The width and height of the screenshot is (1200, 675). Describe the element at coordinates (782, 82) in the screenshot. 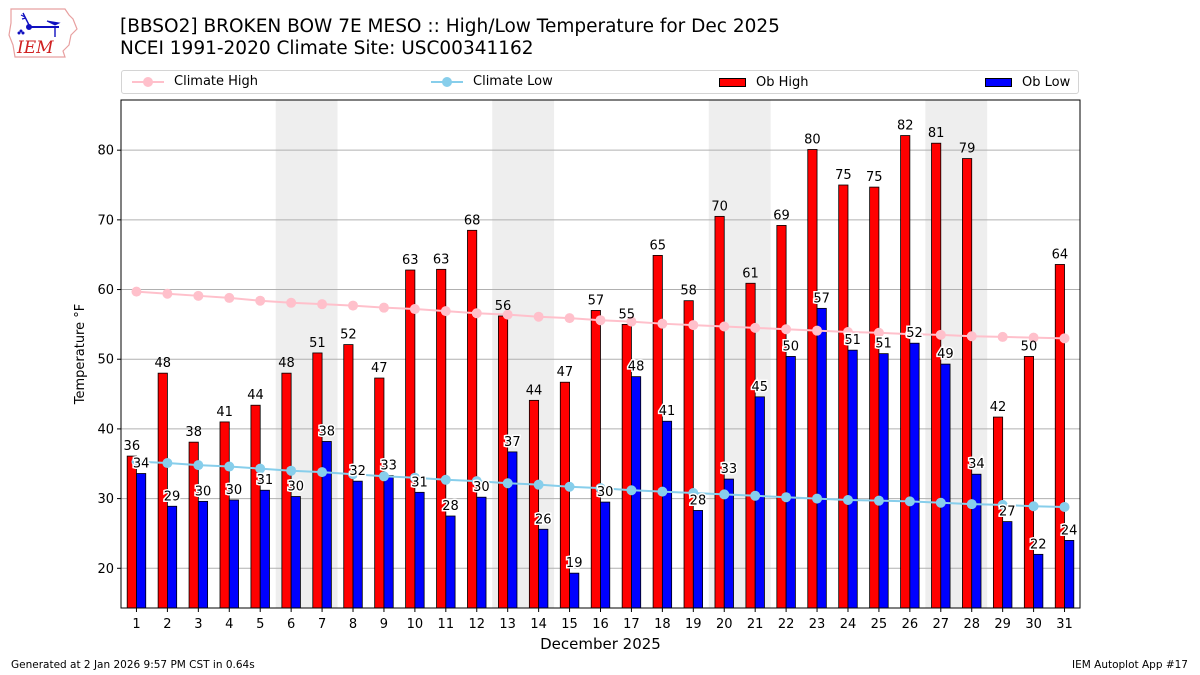

I see `legend-label: Ob High` at that location.